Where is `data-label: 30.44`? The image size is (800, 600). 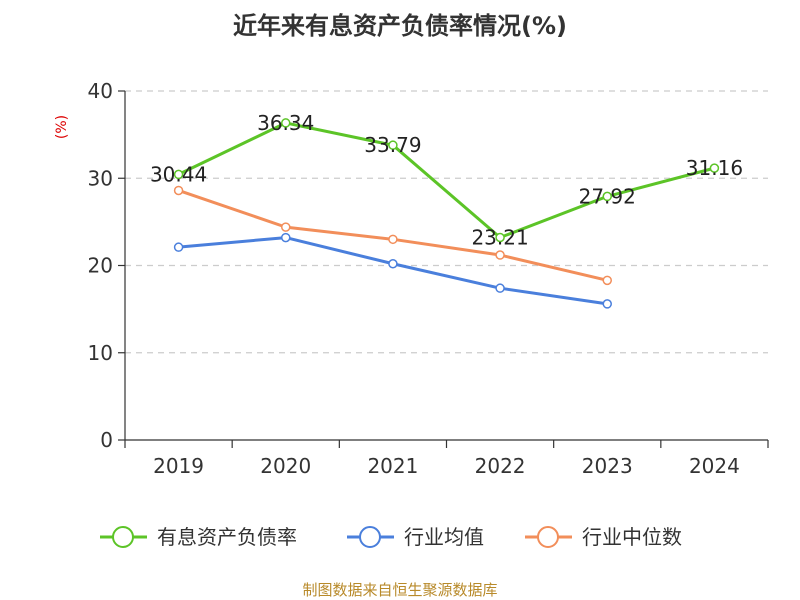 data-label: 30.44 is located at coordinates (178, 174).